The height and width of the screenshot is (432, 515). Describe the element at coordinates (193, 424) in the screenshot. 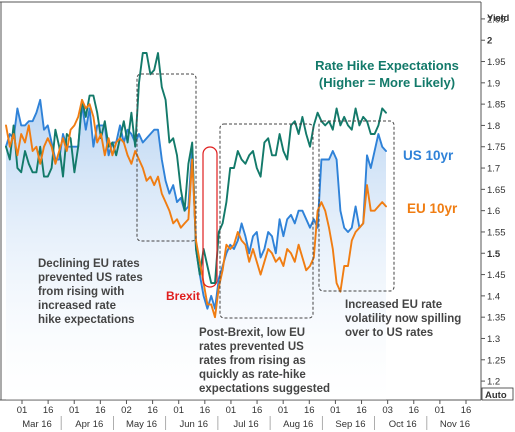

I see `x-month-label: Jun 16` at that location.